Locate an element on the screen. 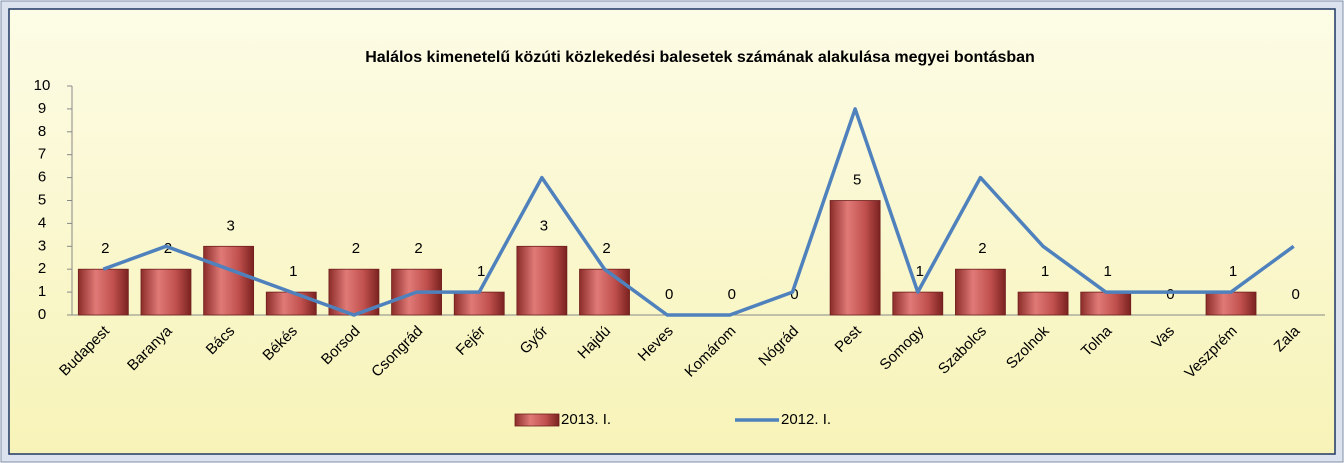 This screenshot has width=1344, height=463. legend-swatch is located at coordinates (537, 420).